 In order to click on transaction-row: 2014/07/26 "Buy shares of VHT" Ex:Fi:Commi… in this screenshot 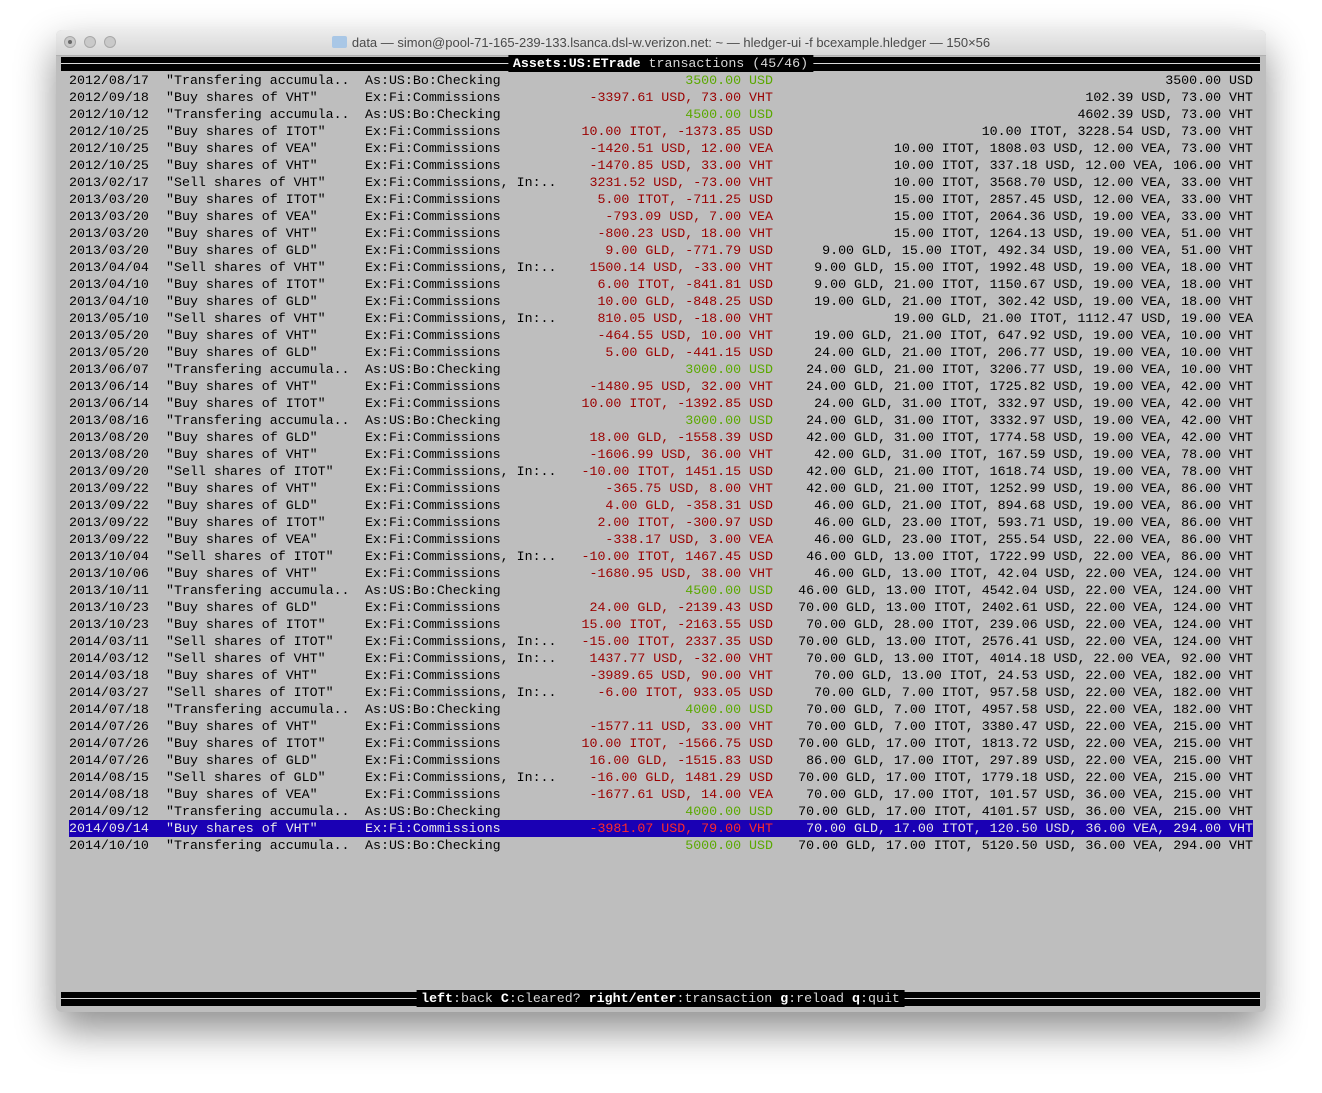, I will do `click(660, 726)`.